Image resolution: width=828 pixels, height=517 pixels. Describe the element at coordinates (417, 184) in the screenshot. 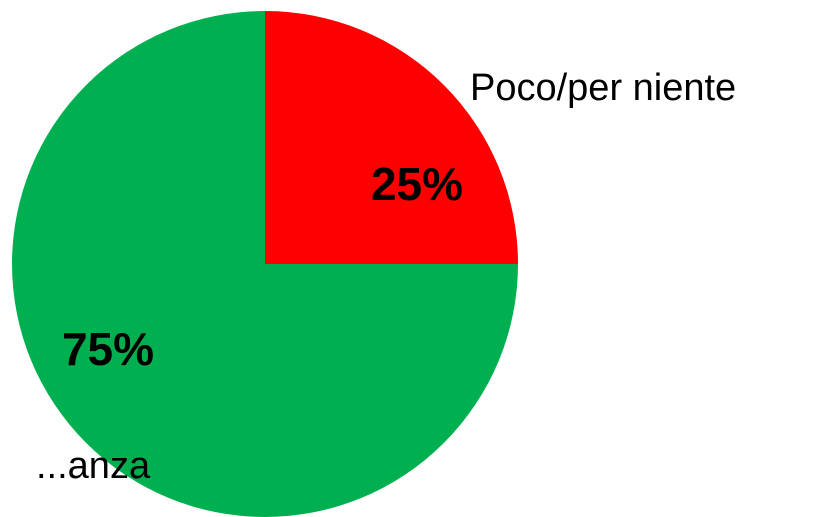

I see `slice-0-percent-label: 25%` at that location.